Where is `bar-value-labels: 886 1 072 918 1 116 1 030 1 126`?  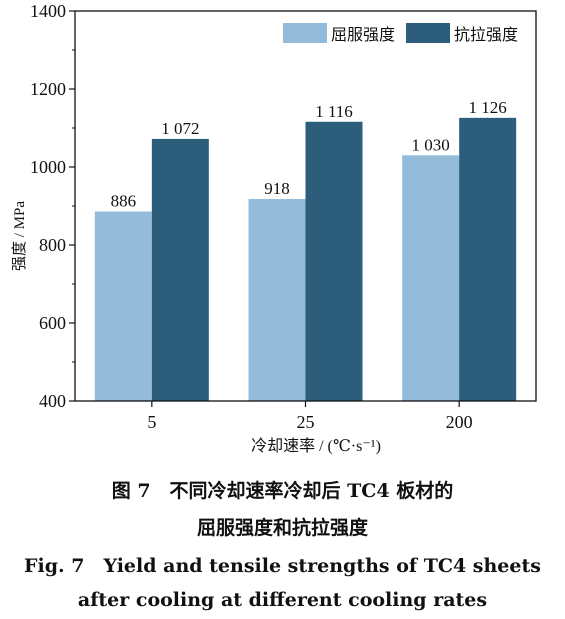 bar-value-labels: 886 1 072 918 1 116 1 030 1 126 is located at coordinates (309, 154).